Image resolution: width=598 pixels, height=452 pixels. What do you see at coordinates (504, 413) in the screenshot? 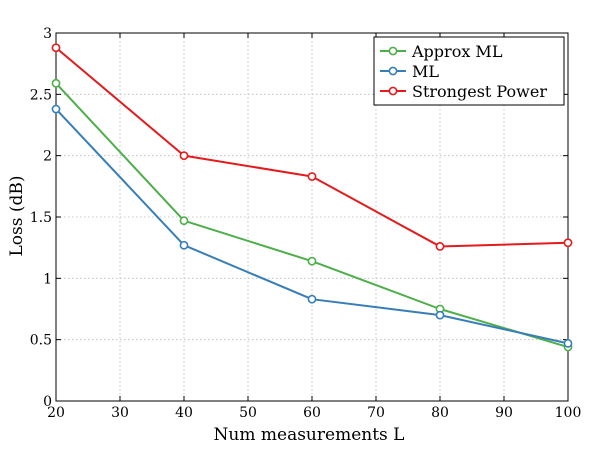
I see `x-tick-label: 90` at bounding box center [504, 413].